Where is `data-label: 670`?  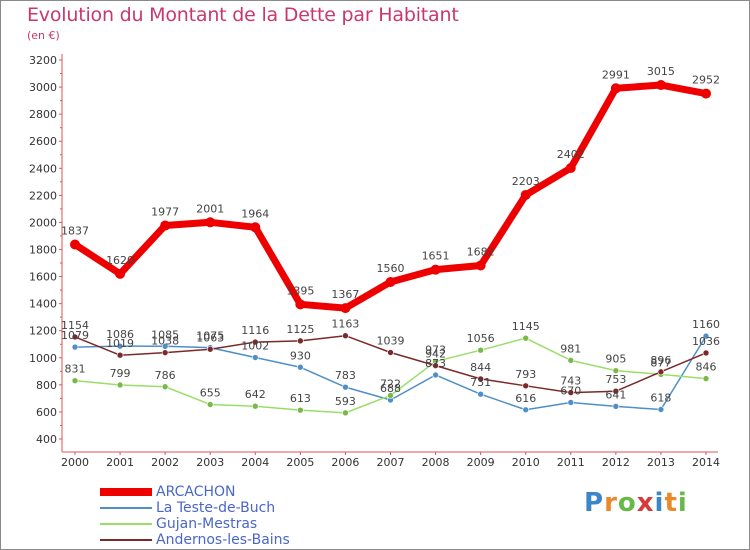
data-label: 670 is located at coordinates (570, 390).